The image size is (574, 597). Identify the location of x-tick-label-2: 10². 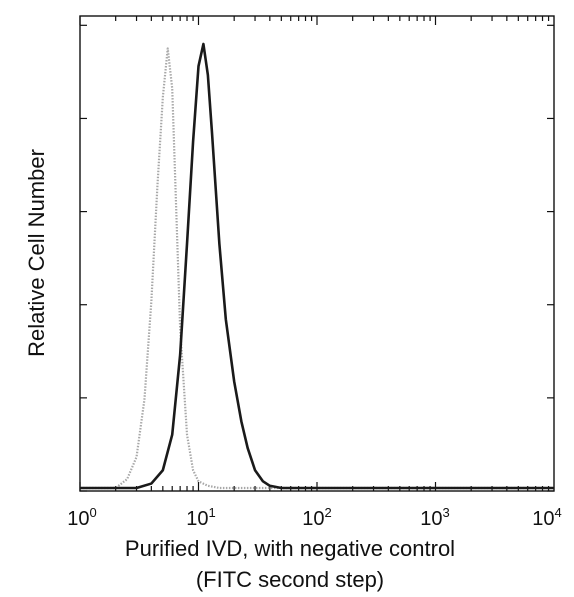
(316, 517).